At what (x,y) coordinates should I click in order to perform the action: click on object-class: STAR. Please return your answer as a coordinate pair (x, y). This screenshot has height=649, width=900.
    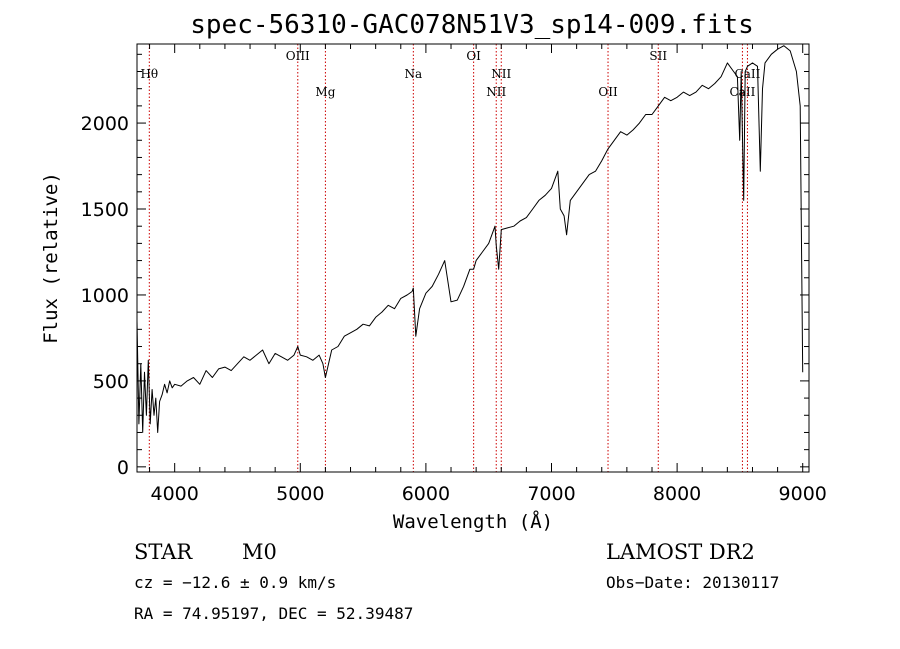
    Looking at the image, I should click on (163, 552).